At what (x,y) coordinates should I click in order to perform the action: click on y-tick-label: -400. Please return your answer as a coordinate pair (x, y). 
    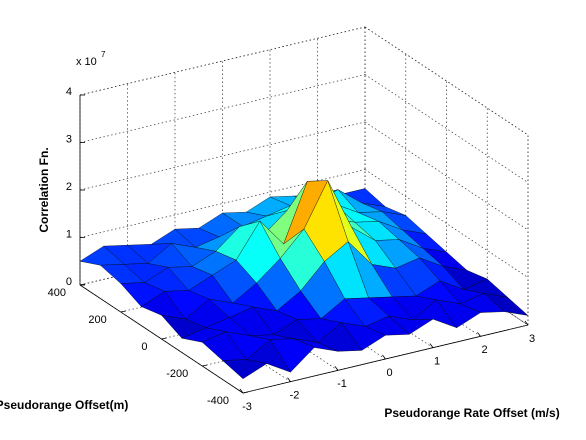
    Looking at the image, I should click on (218, 401).